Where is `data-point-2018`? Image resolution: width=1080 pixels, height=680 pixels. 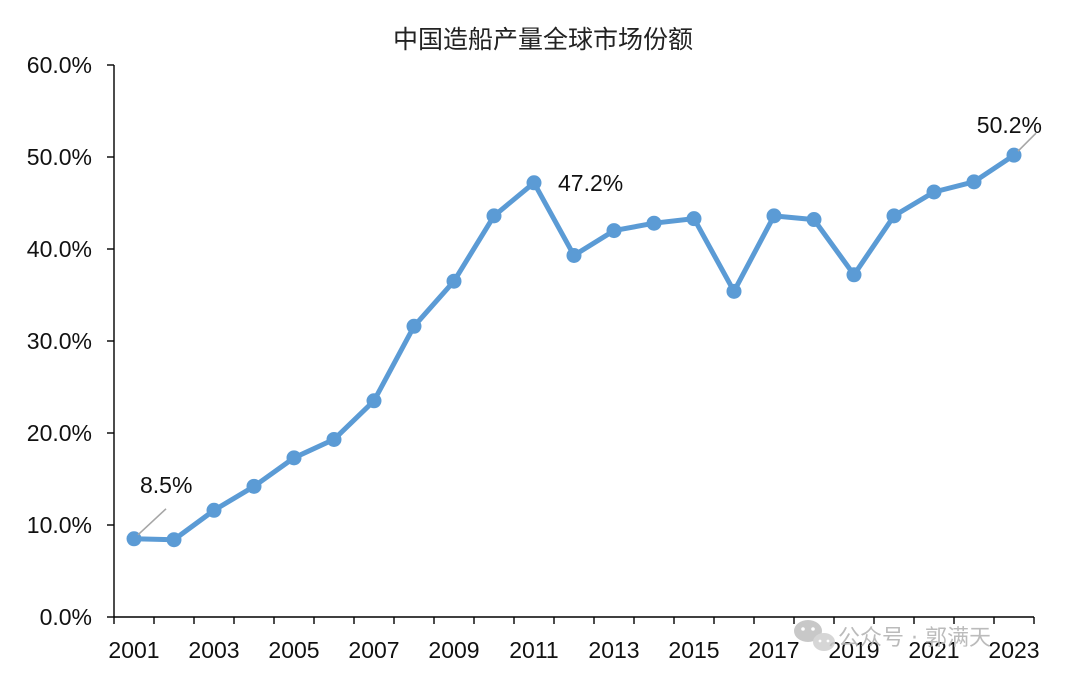 data-point-2018 is located at coordinates (814, 220).